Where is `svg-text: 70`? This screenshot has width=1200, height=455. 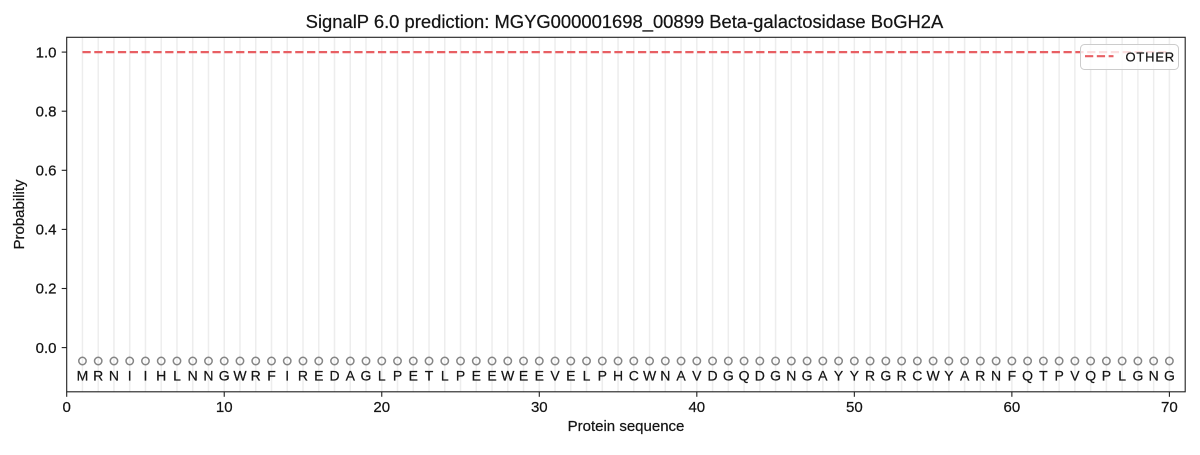 svg-text: 70 is located at coordinates (1169, 407).